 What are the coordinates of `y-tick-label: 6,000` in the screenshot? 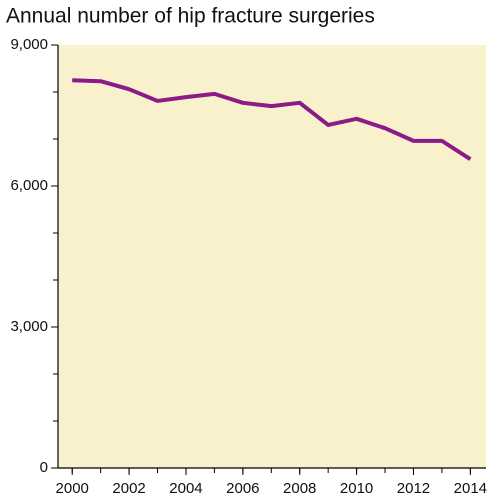 It's located at (29, 185).